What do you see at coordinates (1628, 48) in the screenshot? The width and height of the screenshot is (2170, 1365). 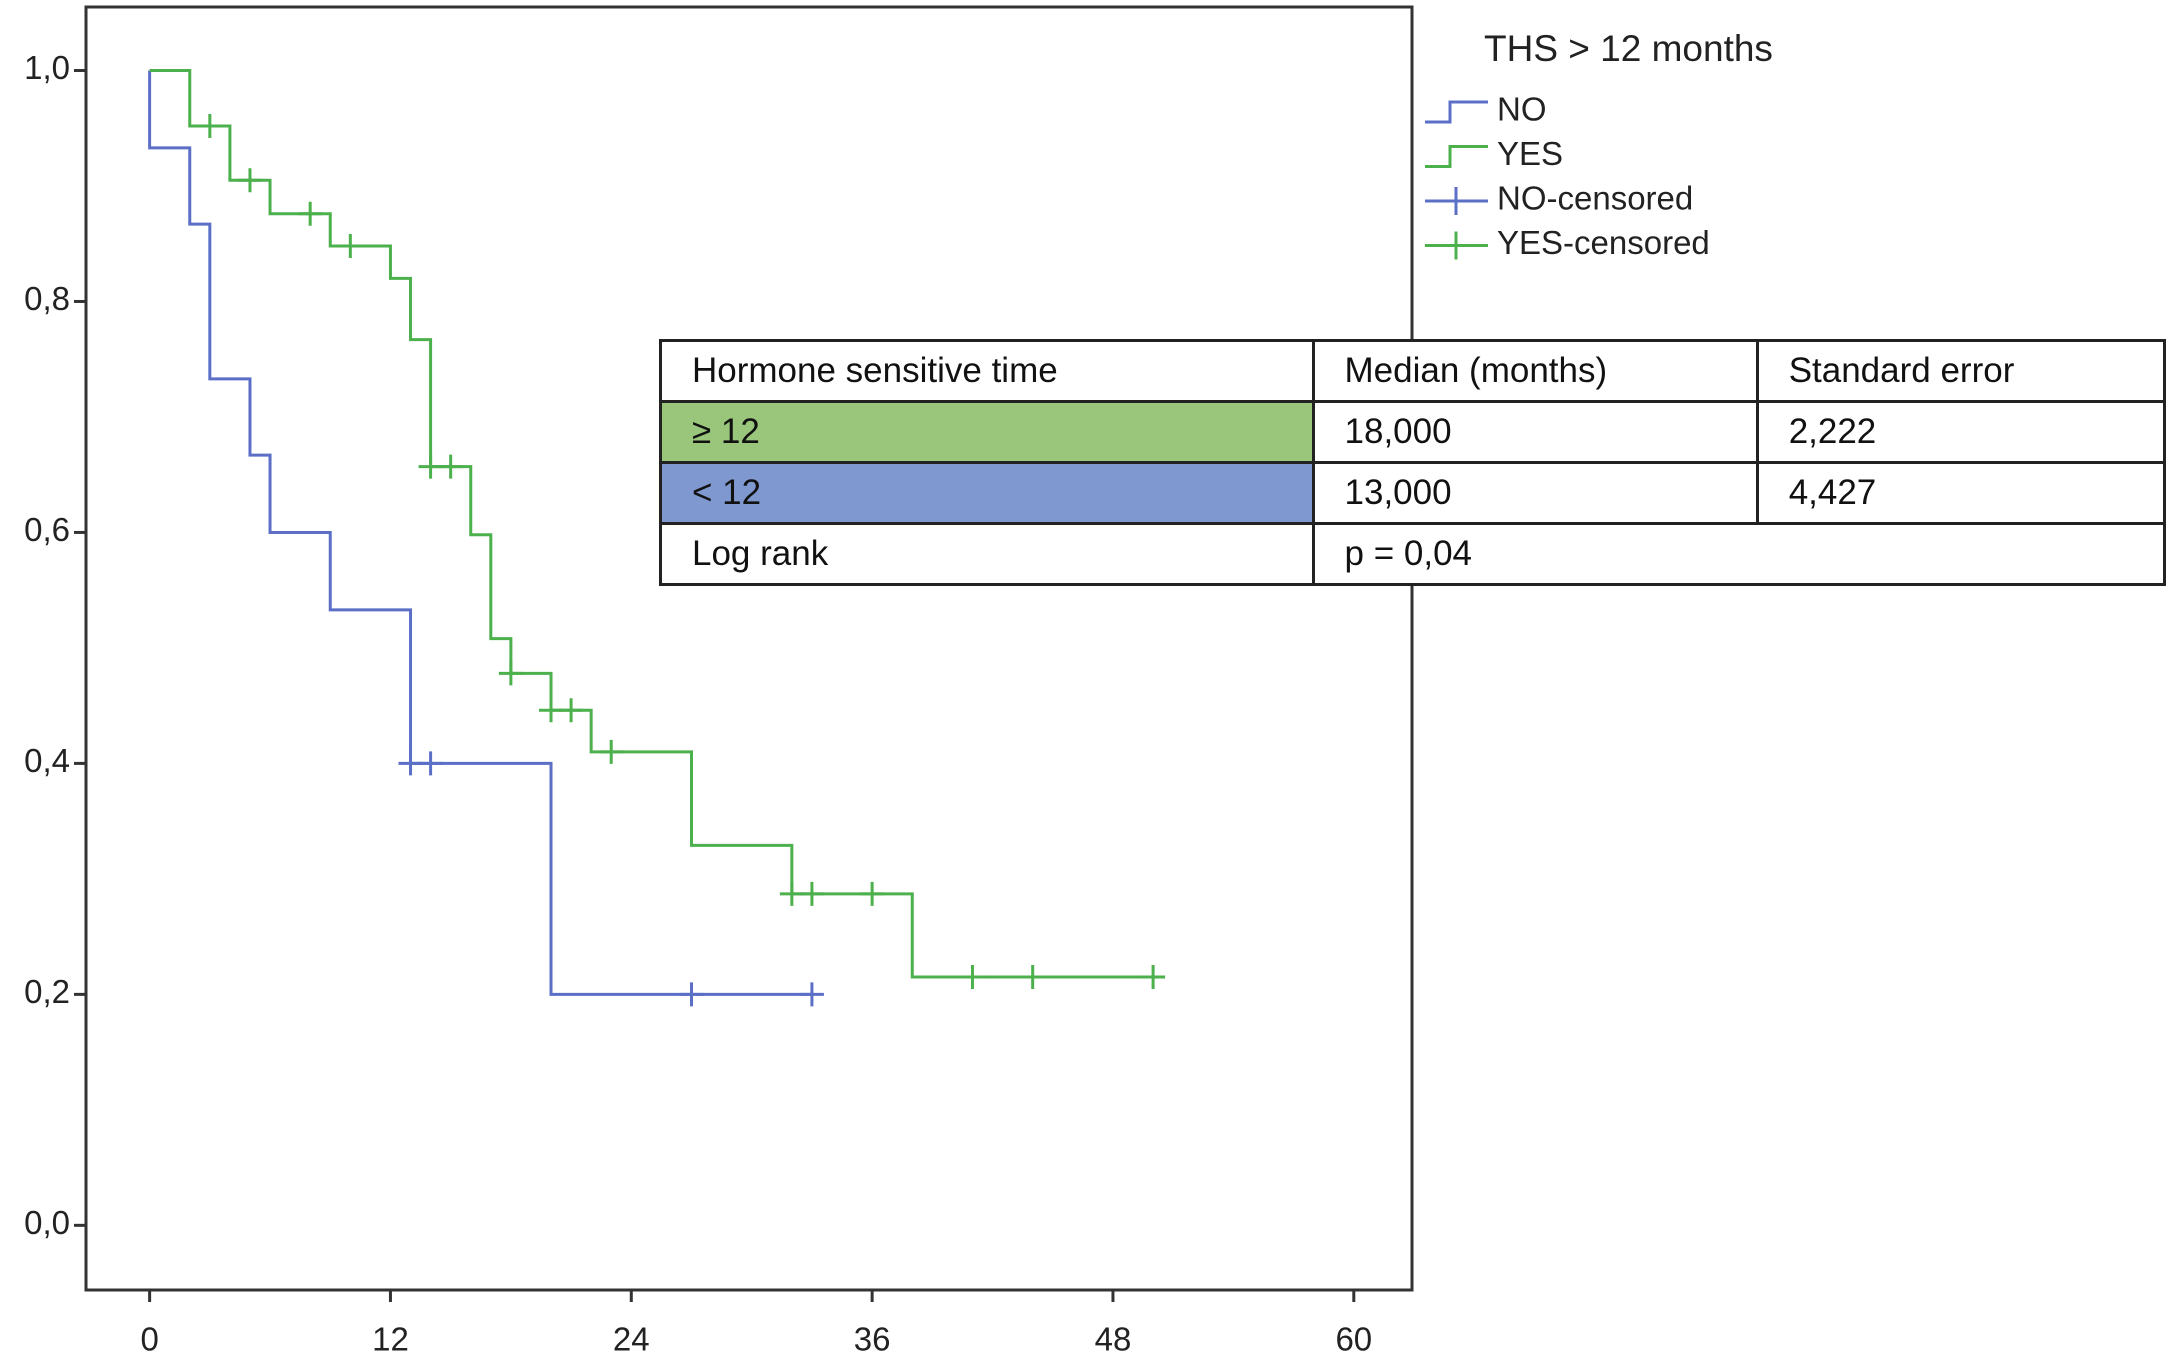 I see `legend-title: THS > 12 months` at bounding box center [1628, 48].